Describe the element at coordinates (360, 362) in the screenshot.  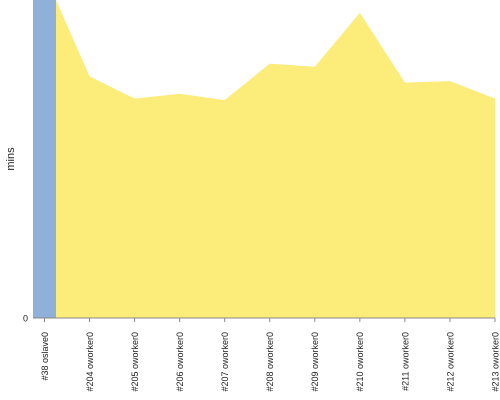
I see `x-tick-label: #210 oworker0` at that location.